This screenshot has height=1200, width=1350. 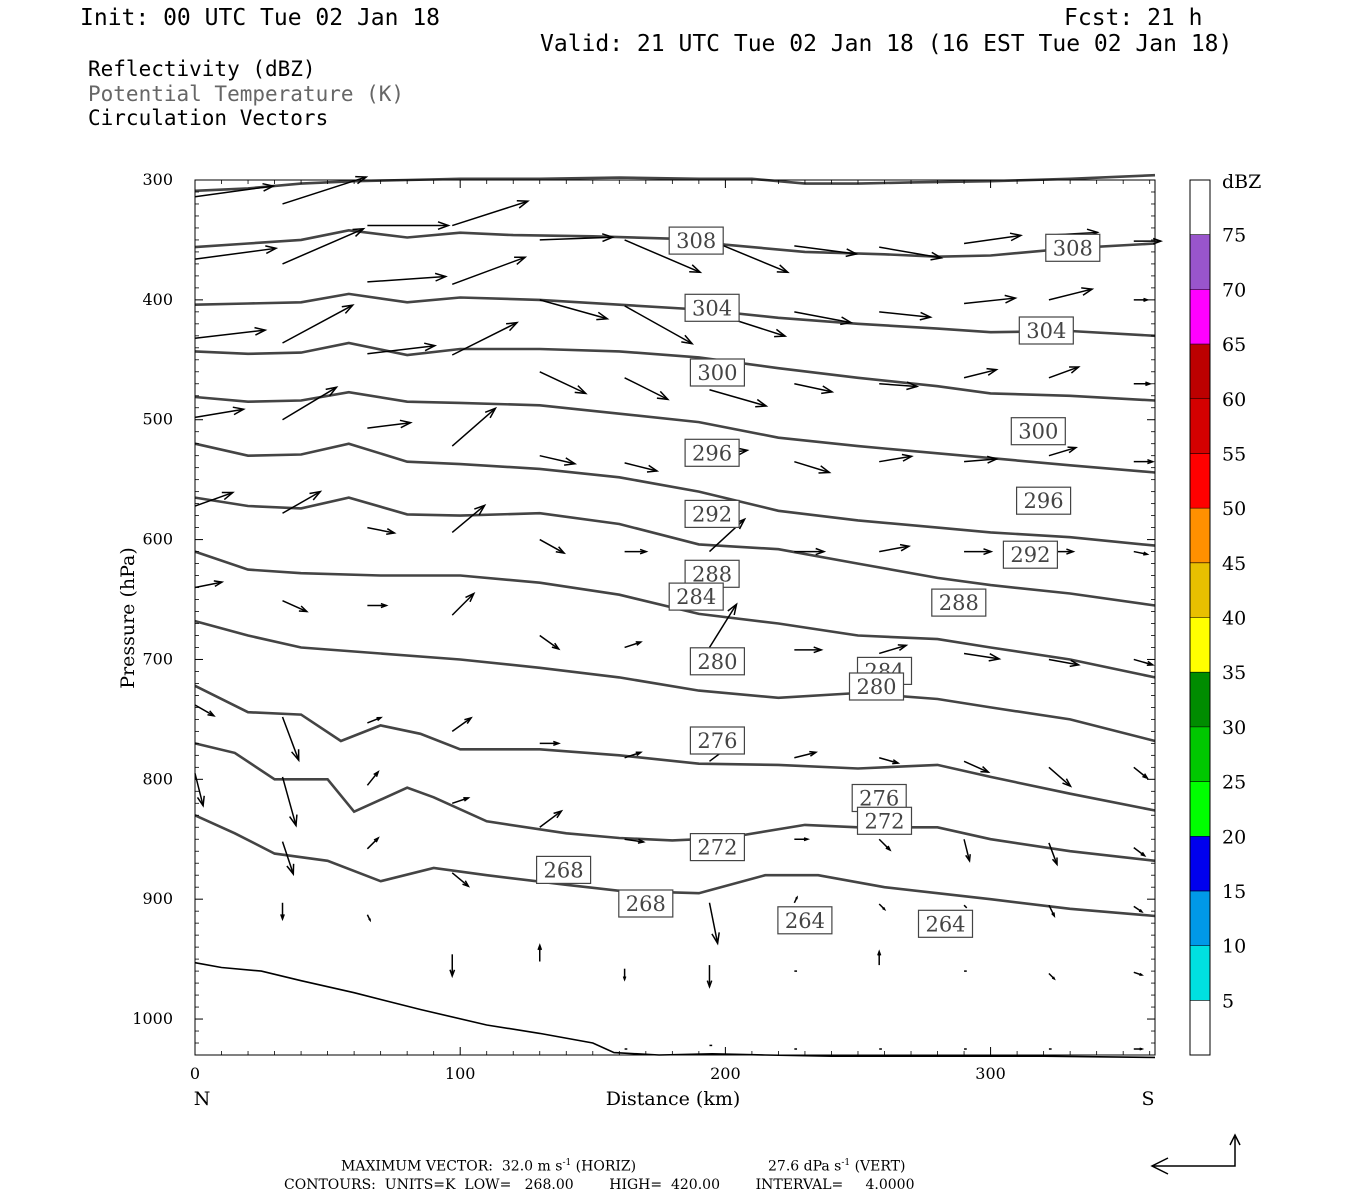 What do you see at coordinates (157, 179) in the screenshot?
I see `y-tick-label: 300` at bounding box center [157, 179].